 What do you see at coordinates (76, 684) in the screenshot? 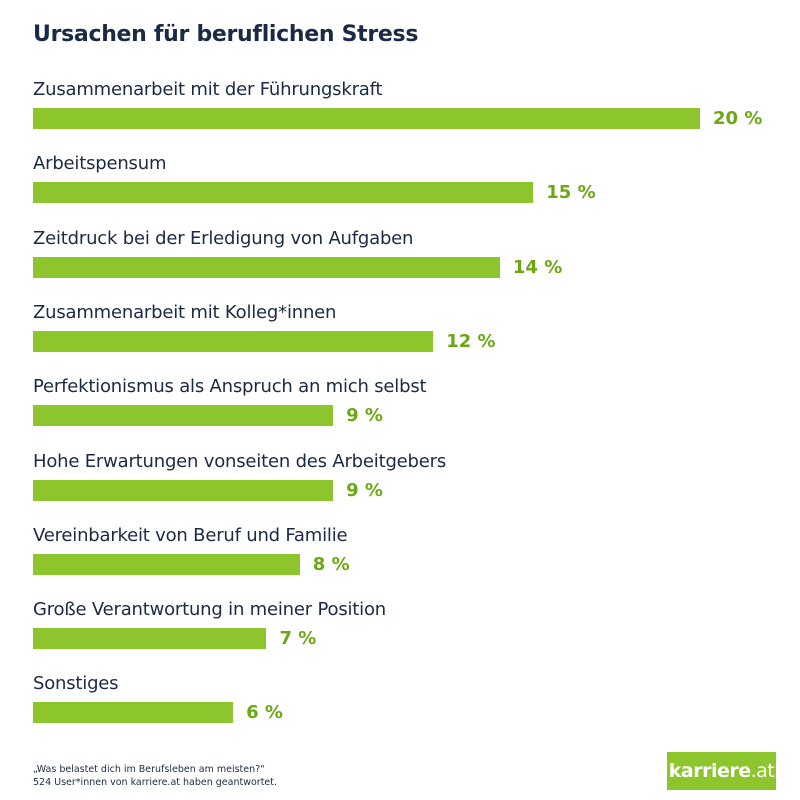
I see `category-label: Sonstiges` at bounding box center [76, 684].